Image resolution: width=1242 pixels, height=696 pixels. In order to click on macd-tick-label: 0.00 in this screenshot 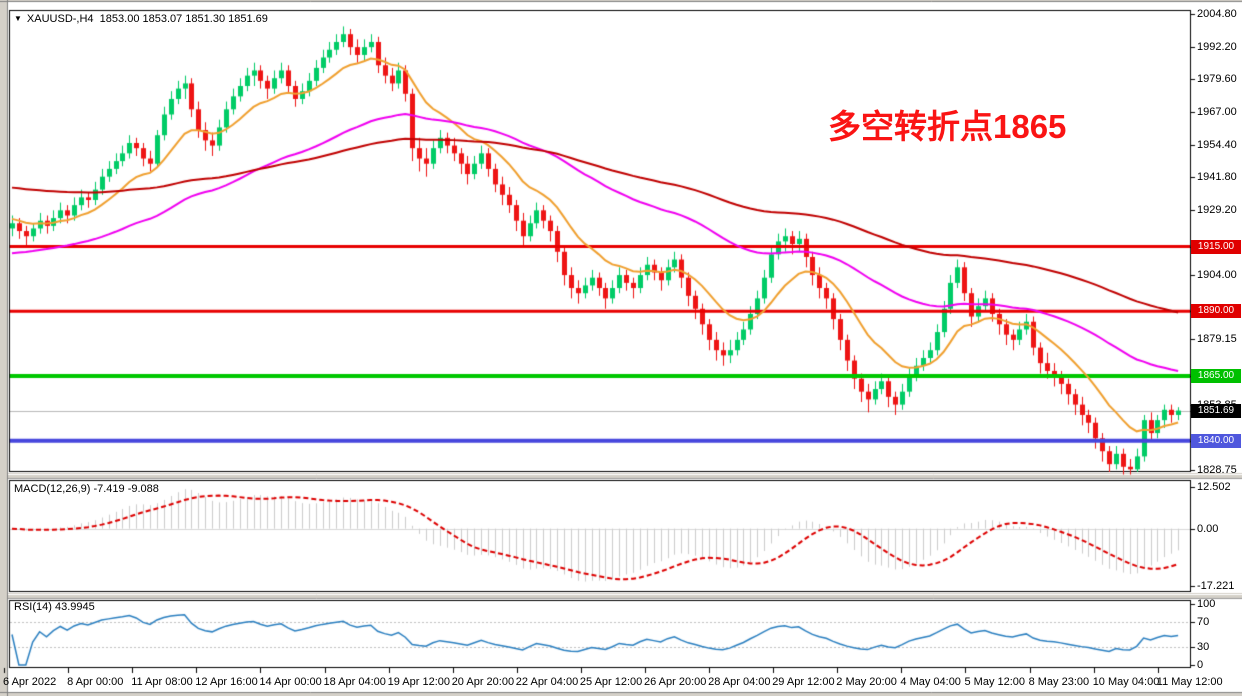, I will do `click(1208, 528)`.